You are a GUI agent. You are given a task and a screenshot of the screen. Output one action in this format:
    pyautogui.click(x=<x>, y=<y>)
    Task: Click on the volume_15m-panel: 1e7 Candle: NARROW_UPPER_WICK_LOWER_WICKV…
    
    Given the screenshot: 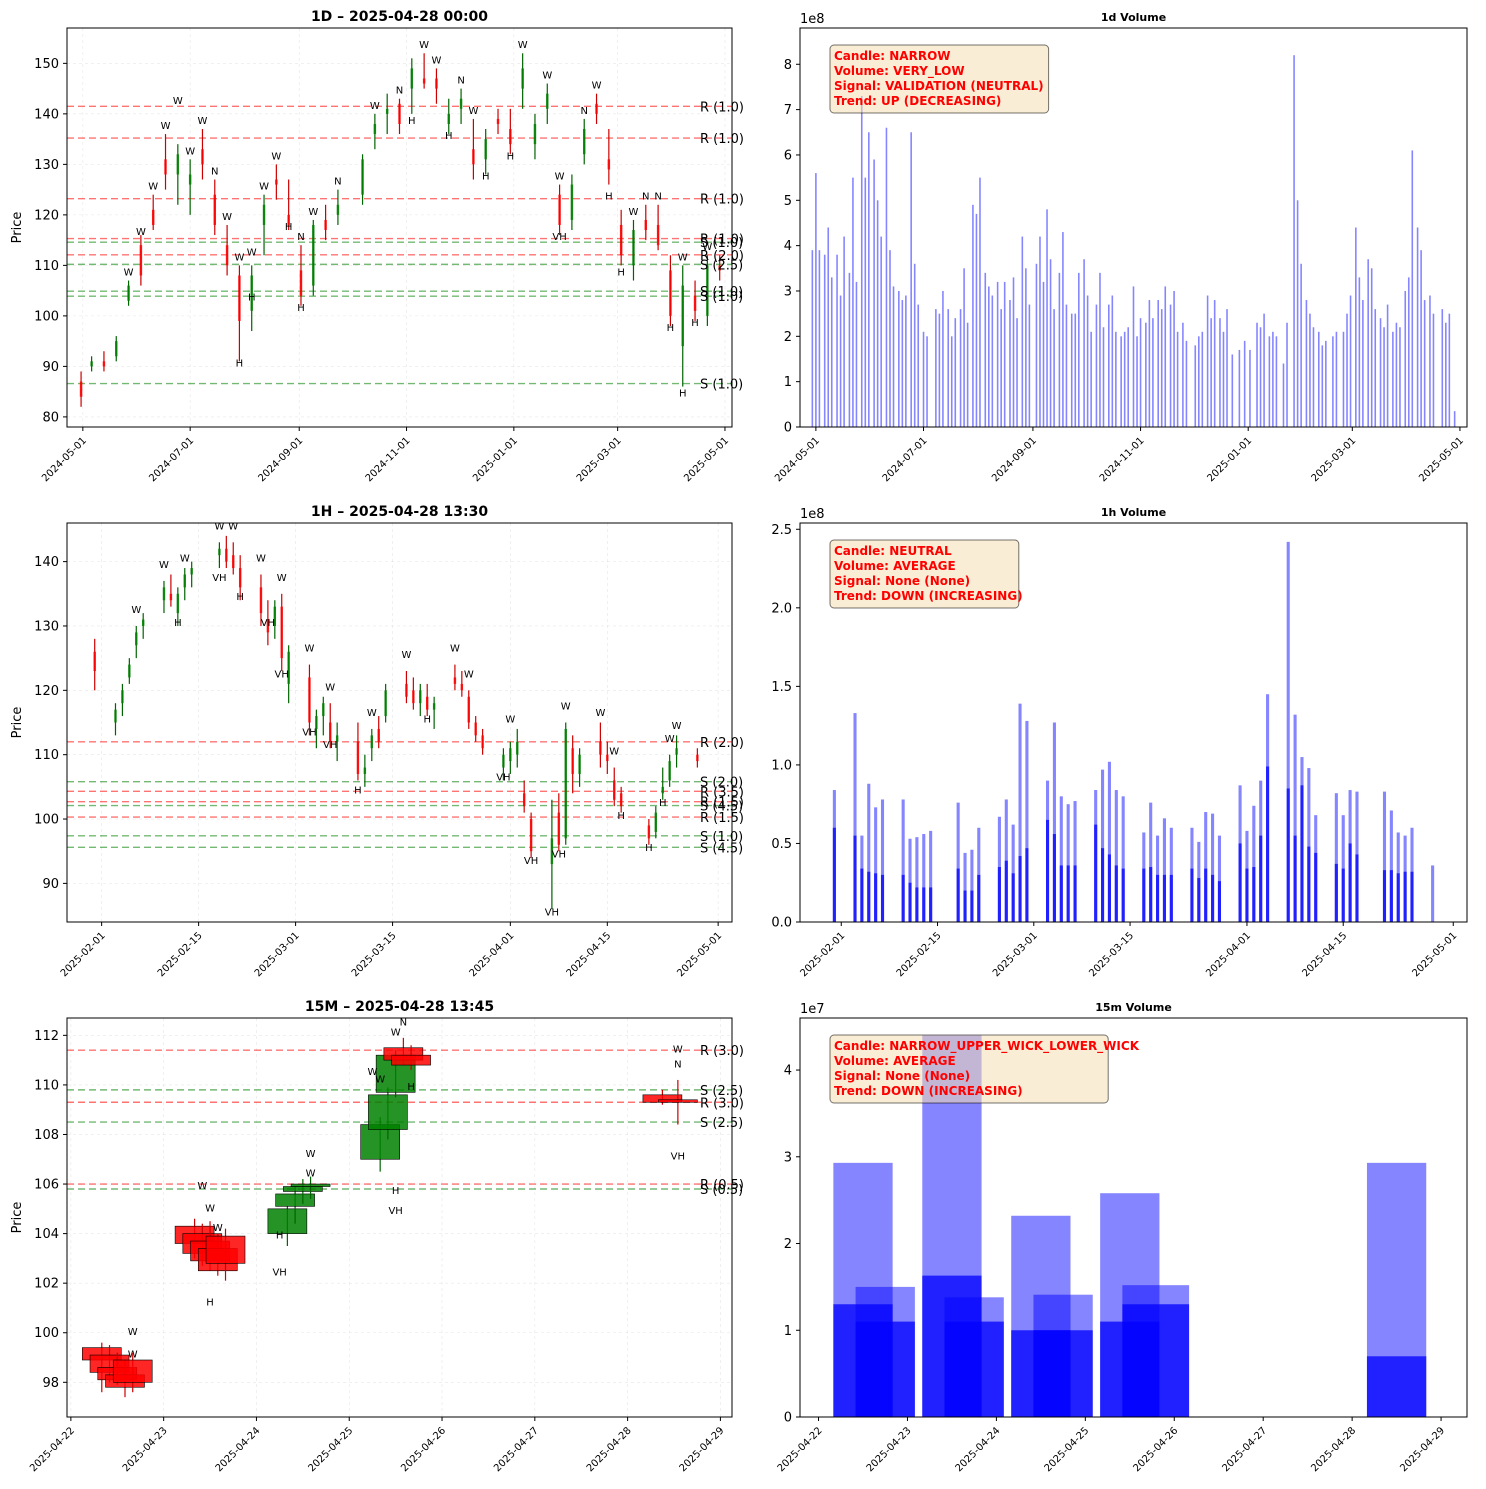 What is the action you would take?
    pyautogui.click(x=1122, y=1237)
    